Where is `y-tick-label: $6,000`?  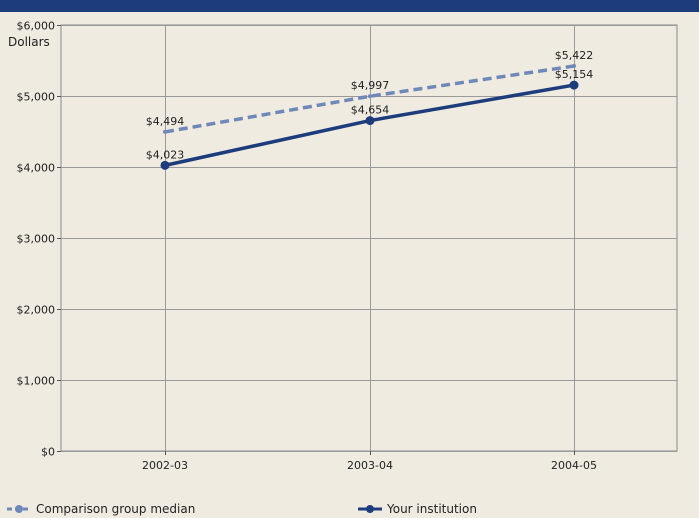 y-tick-label: $6,000 is located at coordinates (36, 26).